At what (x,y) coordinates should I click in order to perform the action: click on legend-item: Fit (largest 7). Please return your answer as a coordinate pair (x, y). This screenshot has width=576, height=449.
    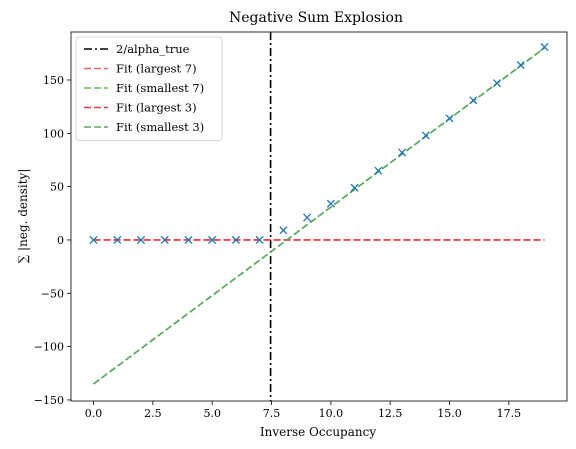
    Looking at the image, I should click on (140, 69).